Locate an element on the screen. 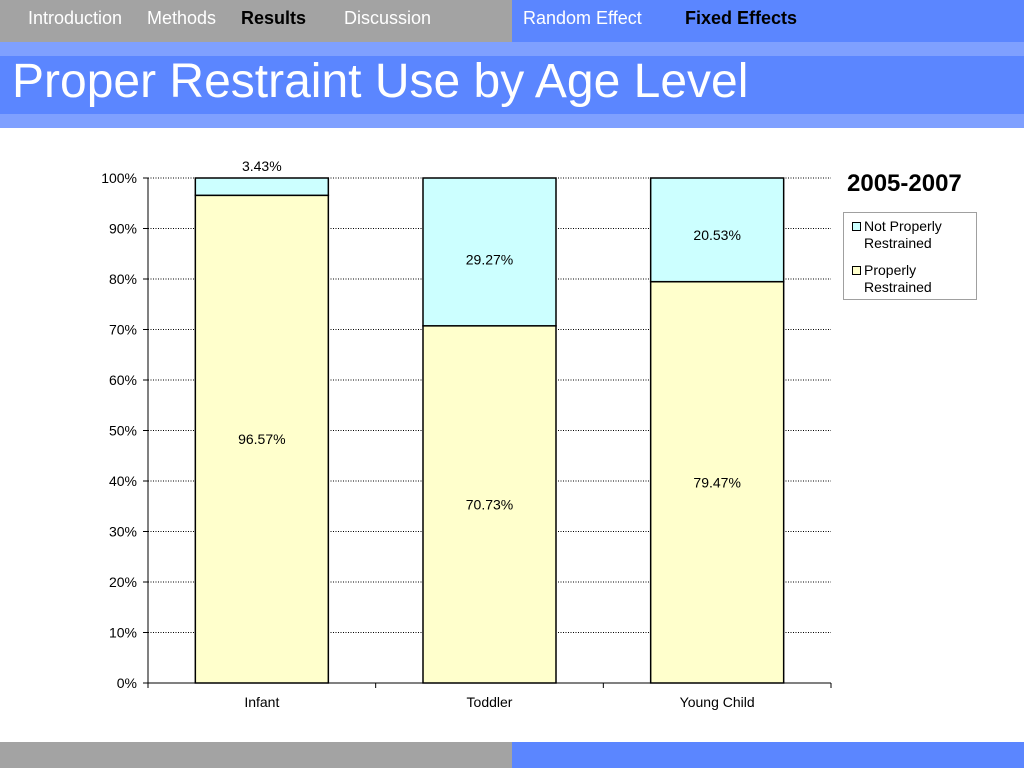  data-label: 29.27% is located at coordinates (489, 259).